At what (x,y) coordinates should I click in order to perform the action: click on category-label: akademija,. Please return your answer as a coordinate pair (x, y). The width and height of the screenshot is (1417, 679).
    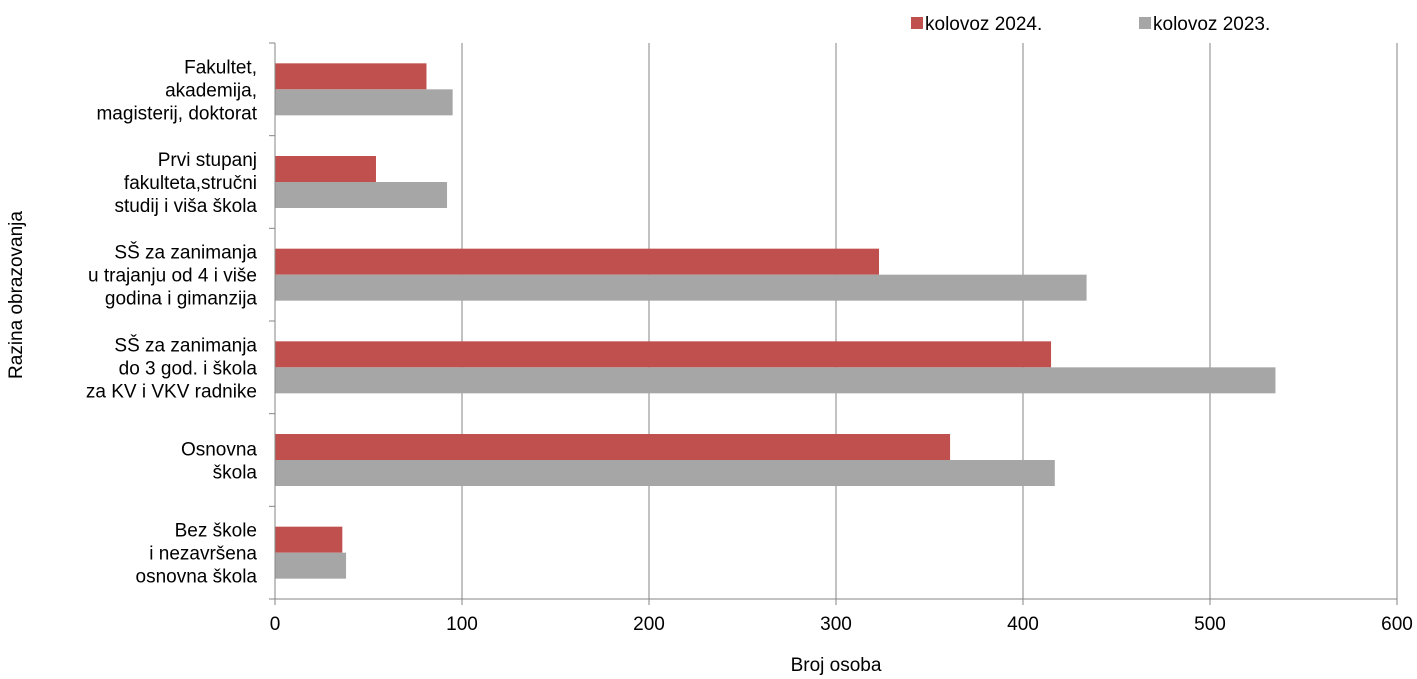
    Looking at the image, I should click on (211, 90).